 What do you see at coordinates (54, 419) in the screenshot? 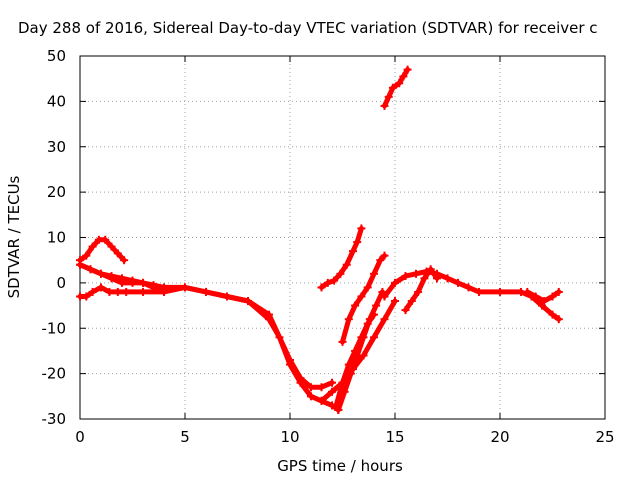
I see `y-tick-label: -30` at bounding box center [54, 419].